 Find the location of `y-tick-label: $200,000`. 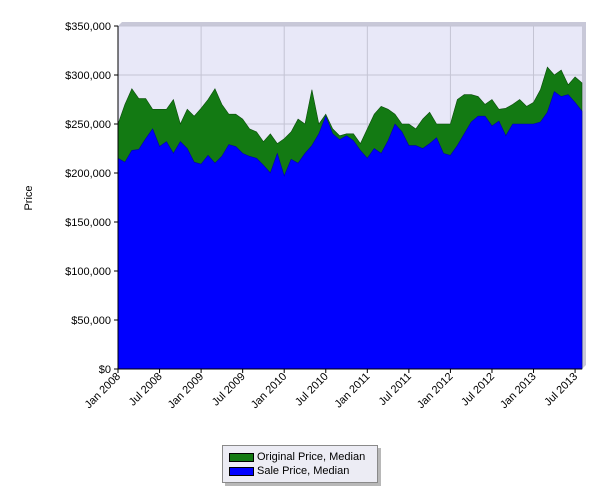

y-tick-label: $200,000 is located at coordinates (88, 174).